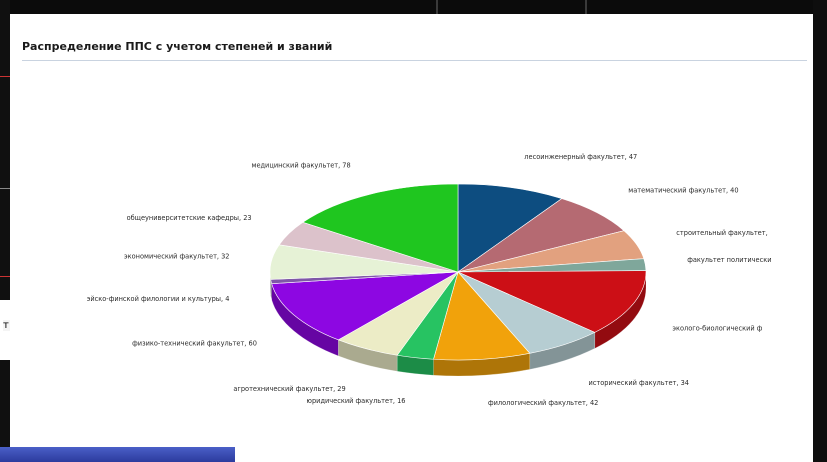  I want to click on pie-slice-label: математический факультет, 40, so click(683, 191).